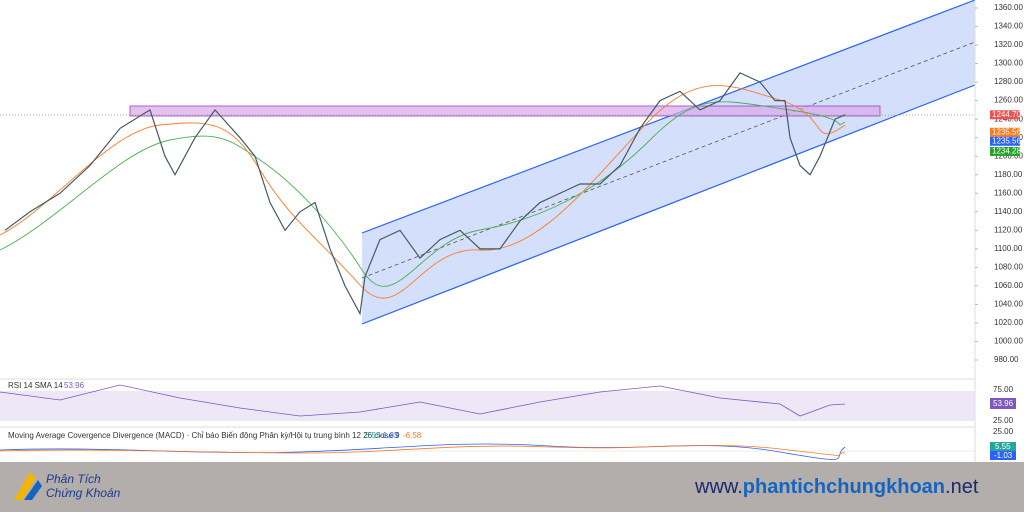  What do you see at coordinates (1008, 304) in the screenshot?
I see `y-tick-label: 1040.00` at bounding box center [1008, 304].